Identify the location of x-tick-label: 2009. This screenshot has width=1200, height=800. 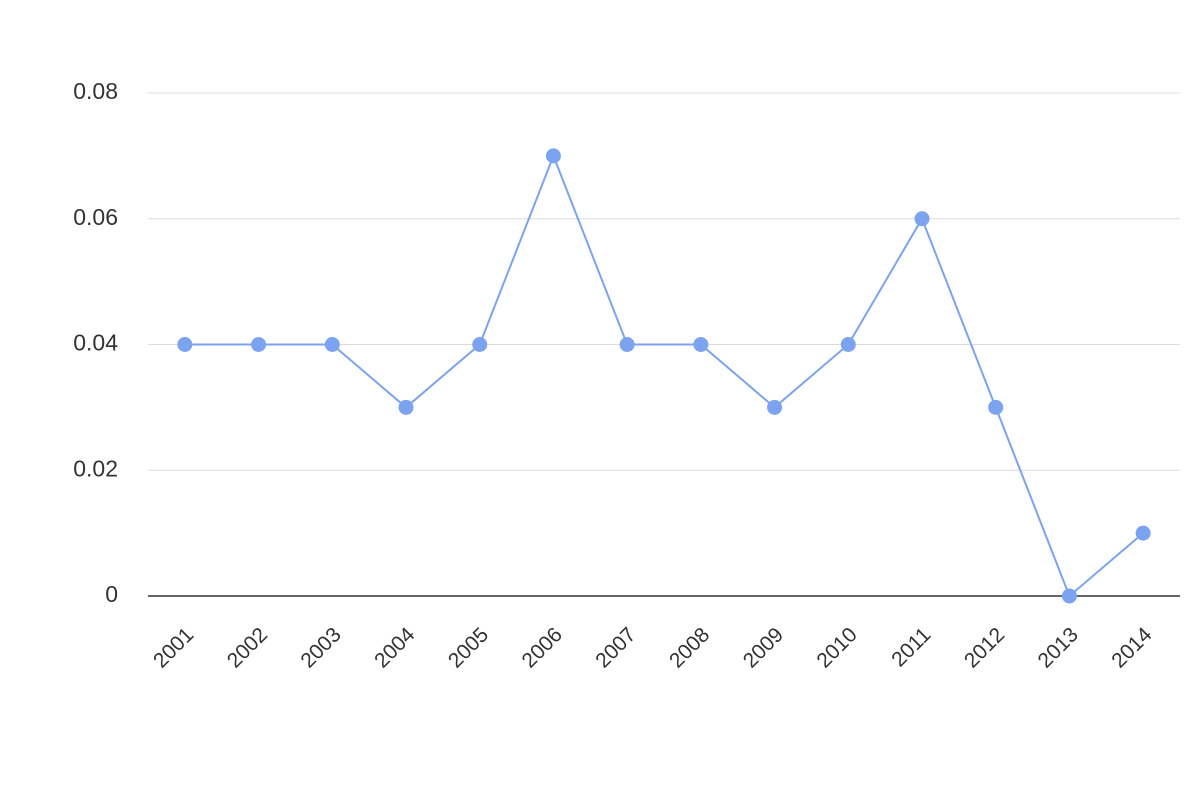
(763, 647).